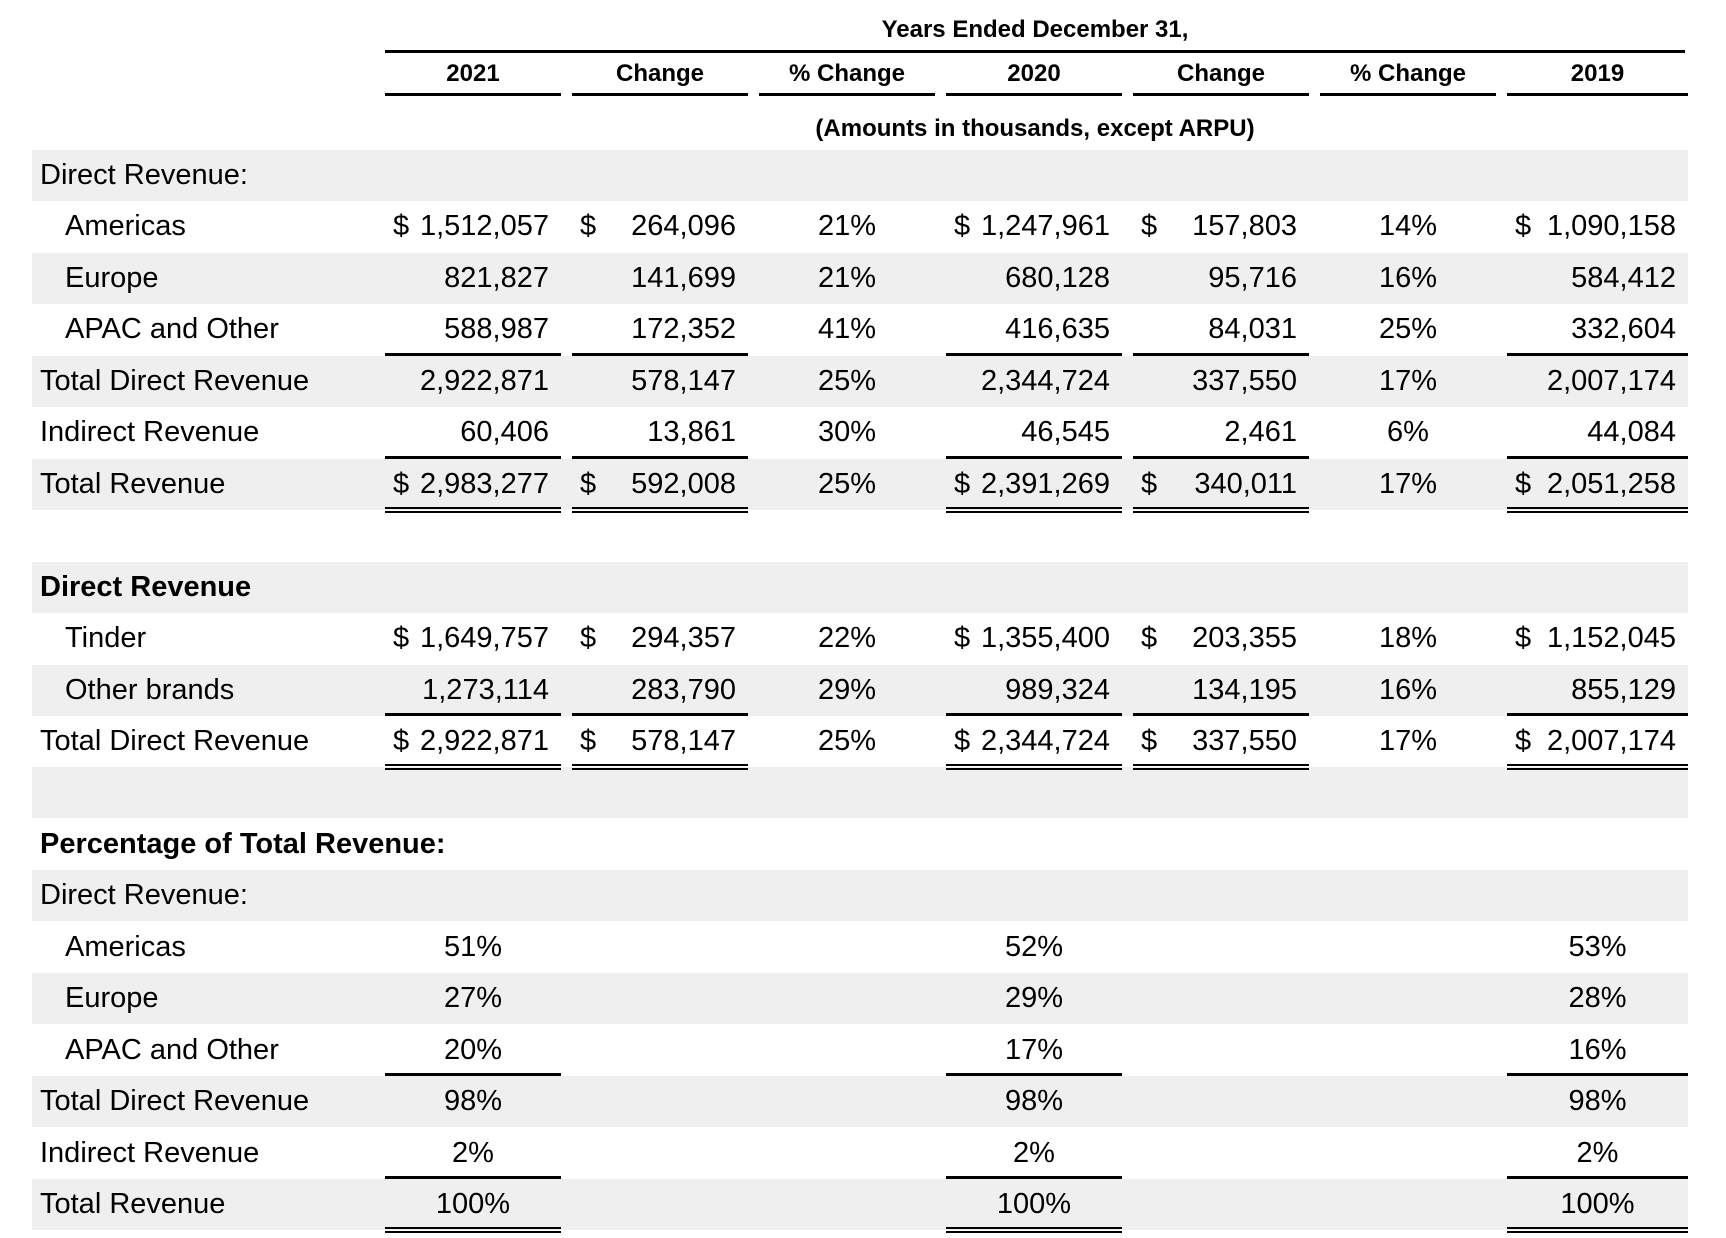 Image resolution: width=1726 pixels, height=1238 pixels. I want to click on row-label: Other brands, so click(150, 689).